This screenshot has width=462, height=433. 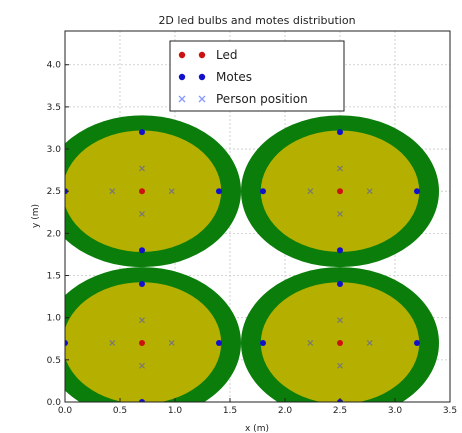 What do you see at coordinates (54, 361) in the screenshot?
I see `y-tick-label: 0.5` at bounding box center [54, 361].